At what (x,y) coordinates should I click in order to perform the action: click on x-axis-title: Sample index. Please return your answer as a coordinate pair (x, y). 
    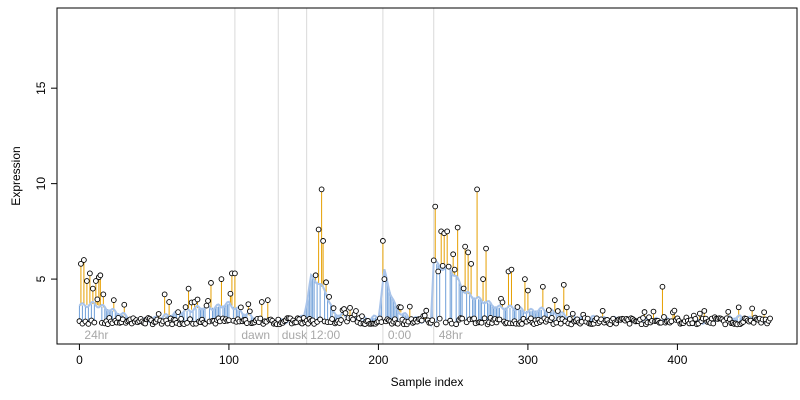
    Looking at the image, I should click on (427, 382).